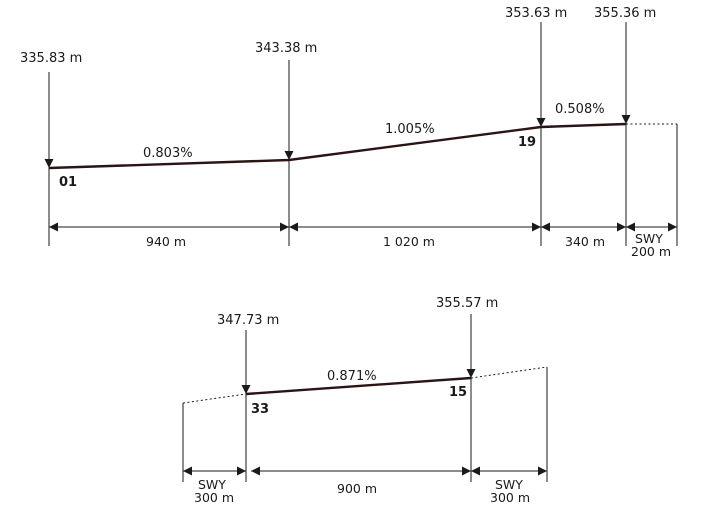 The image size is (715, 513). I want to click on threshold-label-01: 01, so click(68, 182).